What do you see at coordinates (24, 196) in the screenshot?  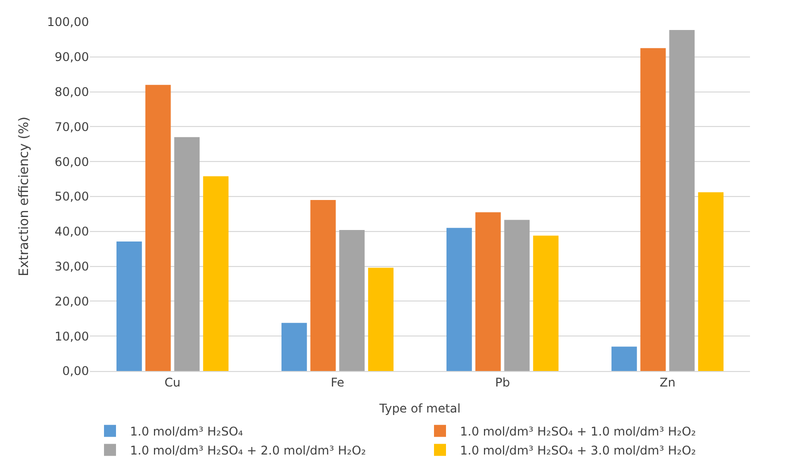 I see `y-axis-title: Extraction efficiency (%)` at bounding box center [24, 196].